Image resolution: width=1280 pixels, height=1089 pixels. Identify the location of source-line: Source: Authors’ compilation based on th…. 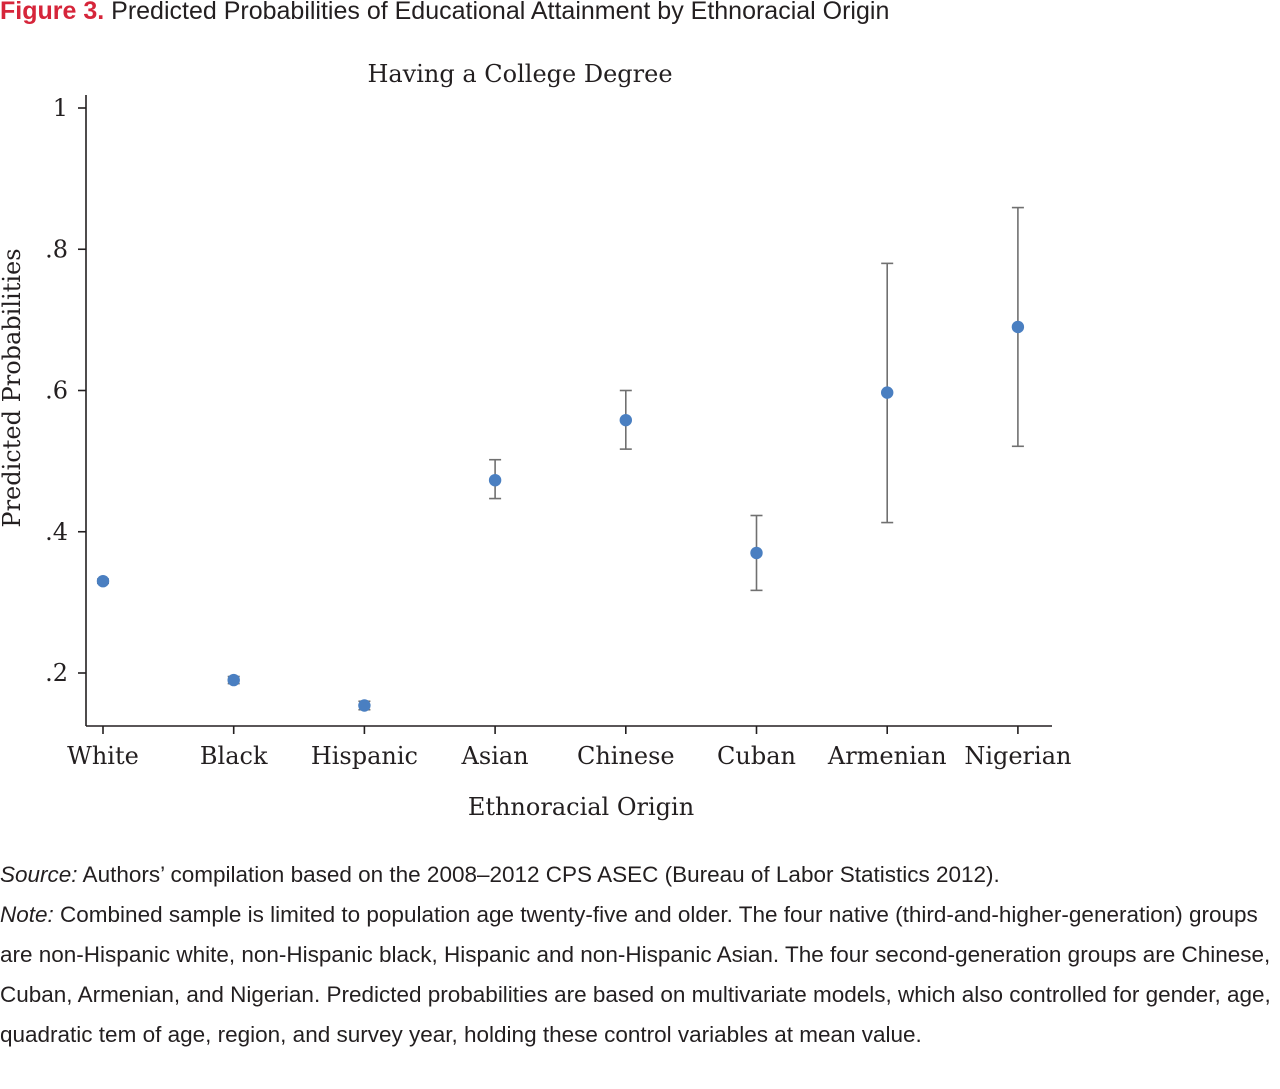
(639, 875).